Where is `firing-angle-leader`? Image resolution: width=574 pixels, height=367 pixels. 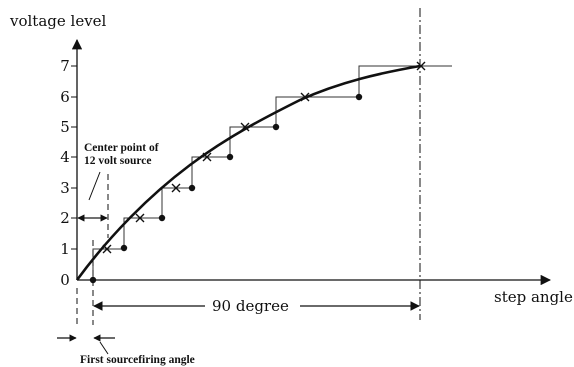
firing-angle-leader is located at coordinates (104, 348).